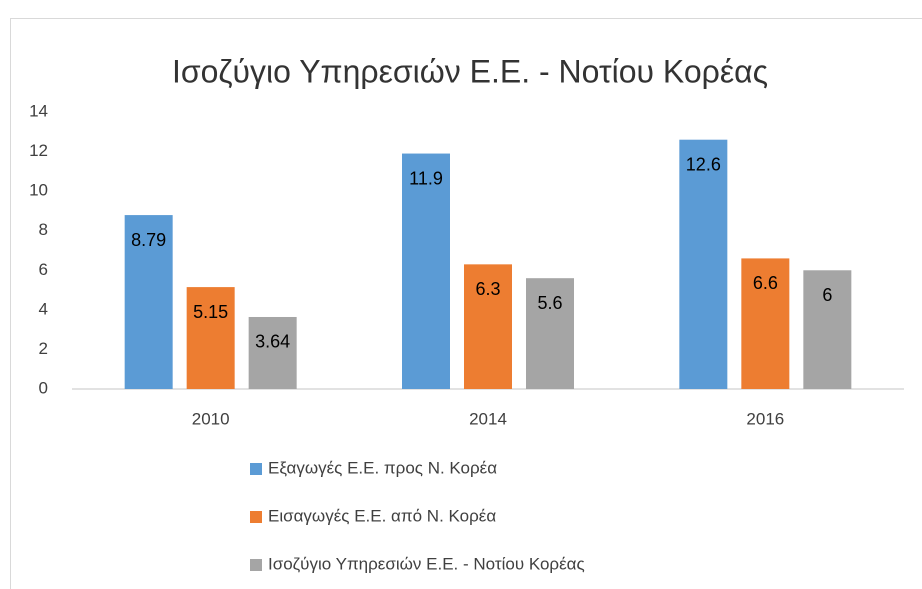 The height and width of the screenshot is (589, 922). Describe the element at coordinates (38, 150) in the screenshot. I see `y-tick-label: 12` at that location.